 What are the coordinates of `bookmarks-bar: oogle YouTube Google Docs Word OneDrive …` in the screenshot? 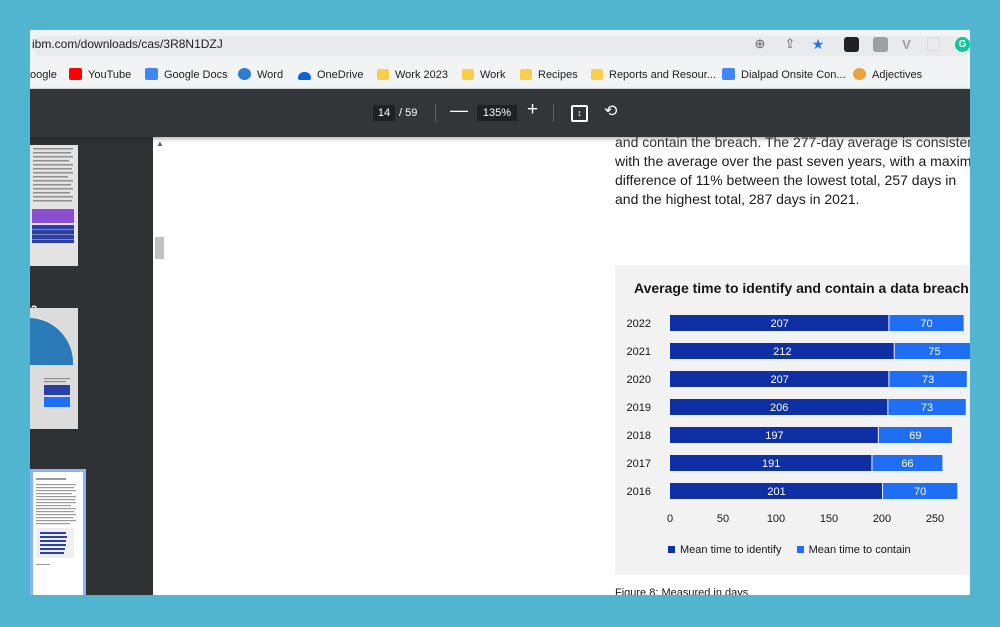 It's located at (500, 74).